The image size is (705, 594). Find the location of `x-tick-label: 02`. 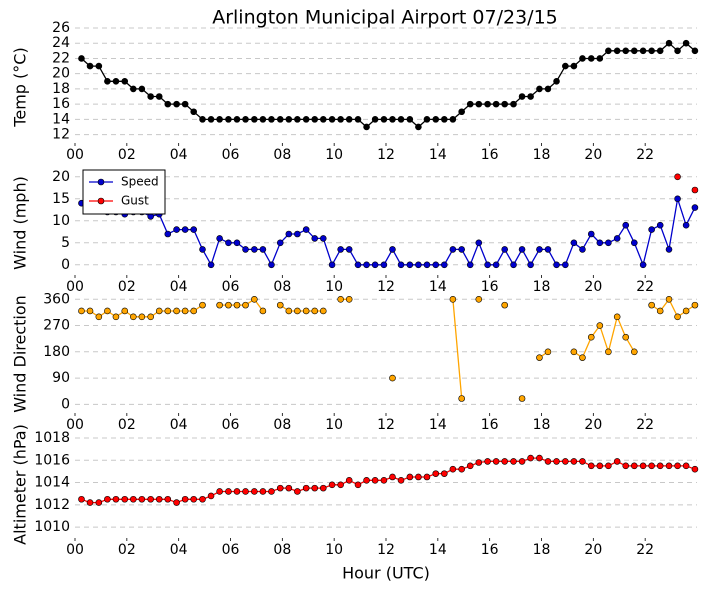

x-tick-label: 02 is located at coordinates (127, 155).